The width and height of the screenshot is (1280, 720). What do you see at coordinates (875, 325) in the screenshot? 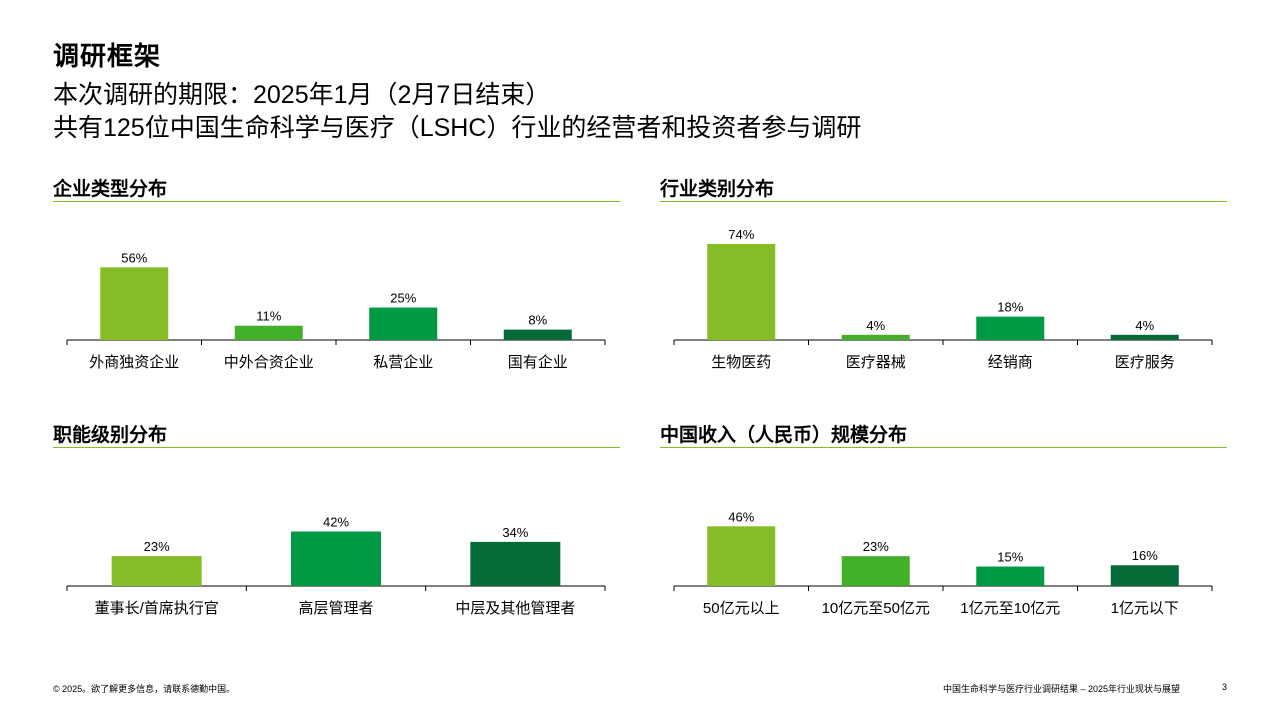
I see `data-label-1: 4%` at bounding box center [875, 325].